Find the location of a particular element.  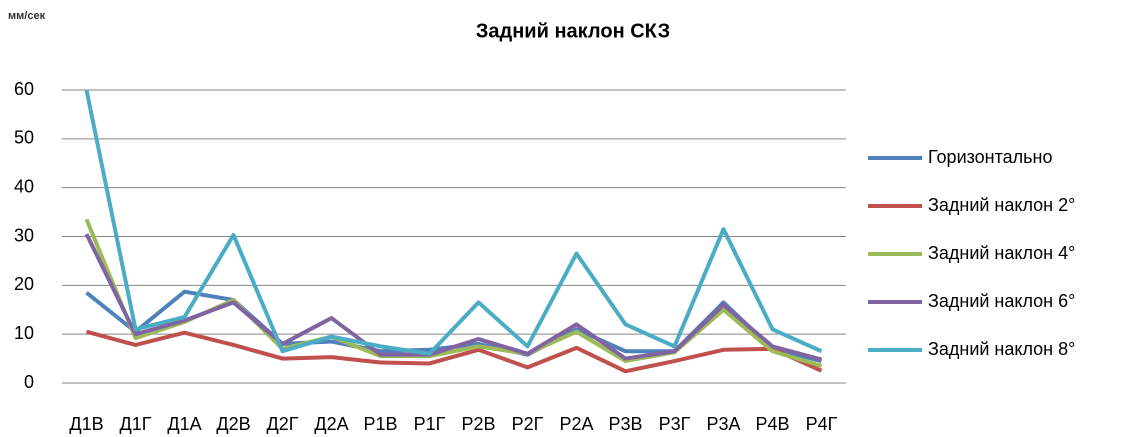

x-tick-label: Д1А is located at coordinates (184, 424).